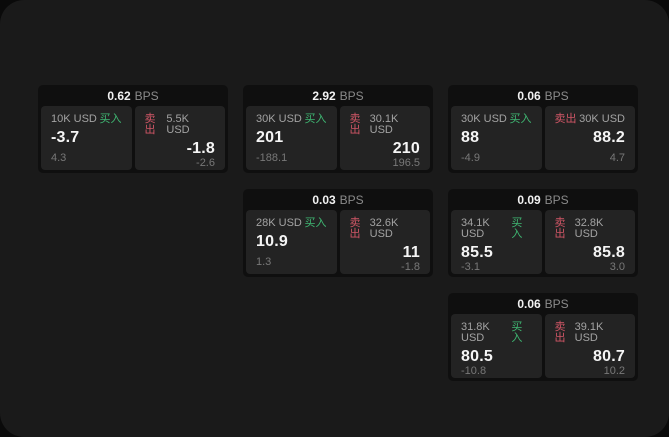 The image size is (669, 437). What do you see at coordinates (496, 242) in the screenshot?
I see `buy-panel: 34.1K USD 买入 85.5 -3.1` at bounding box center [496, 242].